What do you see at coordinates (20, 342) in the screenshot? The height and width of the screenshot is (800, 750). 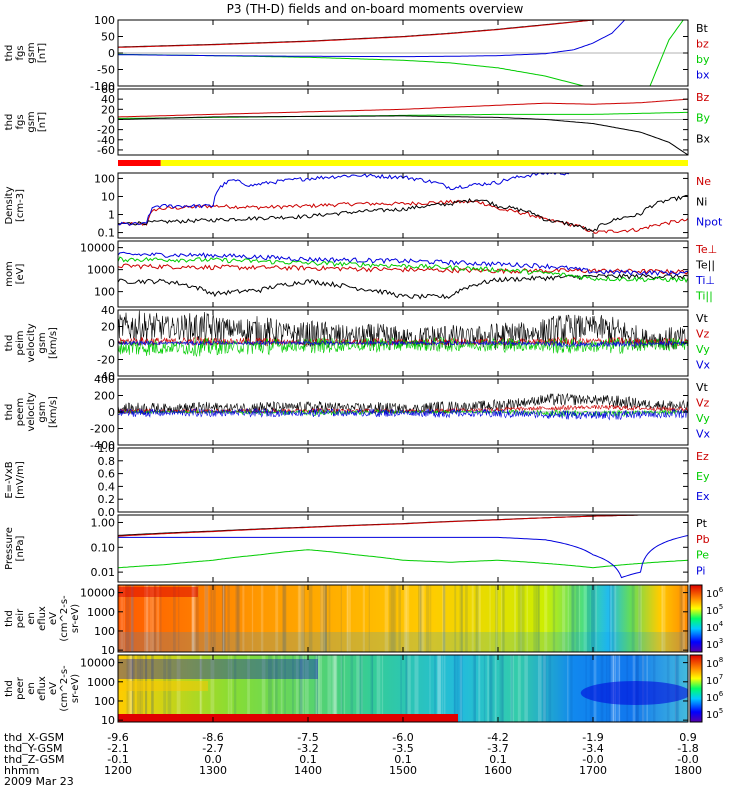 I see `ylabel-line: peim` at bounding box center [20, 342].